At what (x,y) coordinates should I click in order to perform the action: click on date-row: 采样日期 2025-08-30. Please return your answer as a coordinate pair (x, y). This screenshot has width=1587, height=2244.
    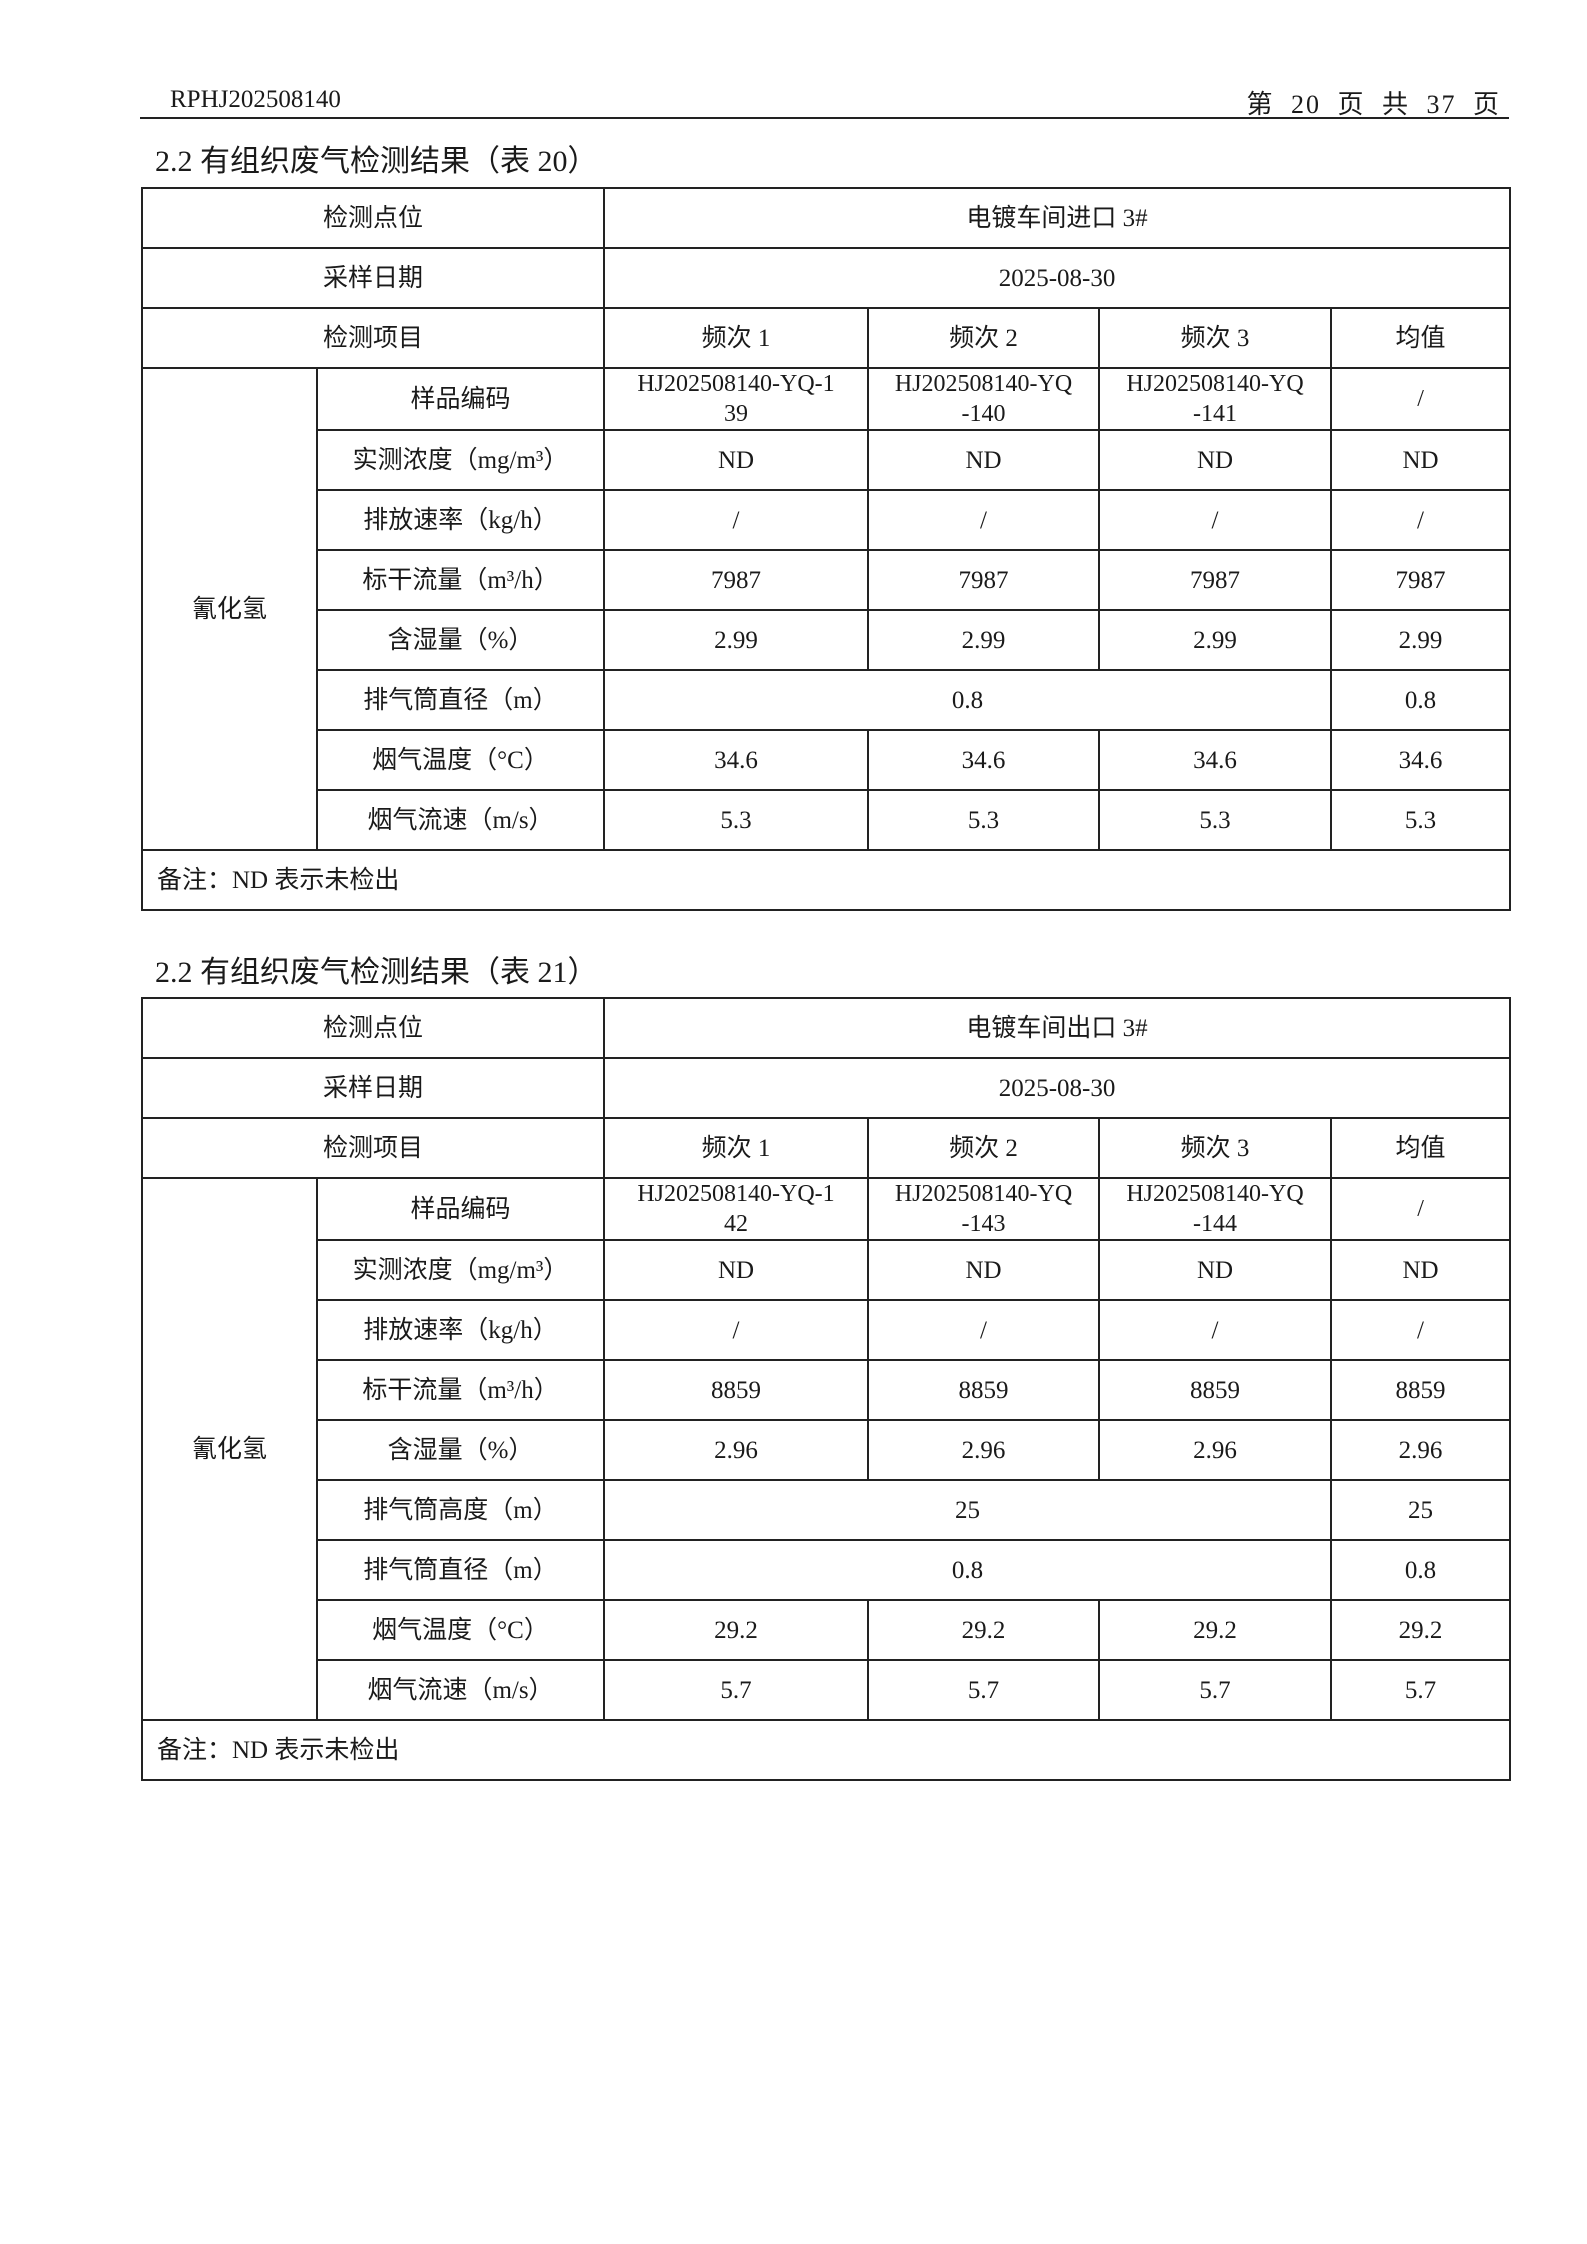
    Looking at the image, I should click on (826, 1088).